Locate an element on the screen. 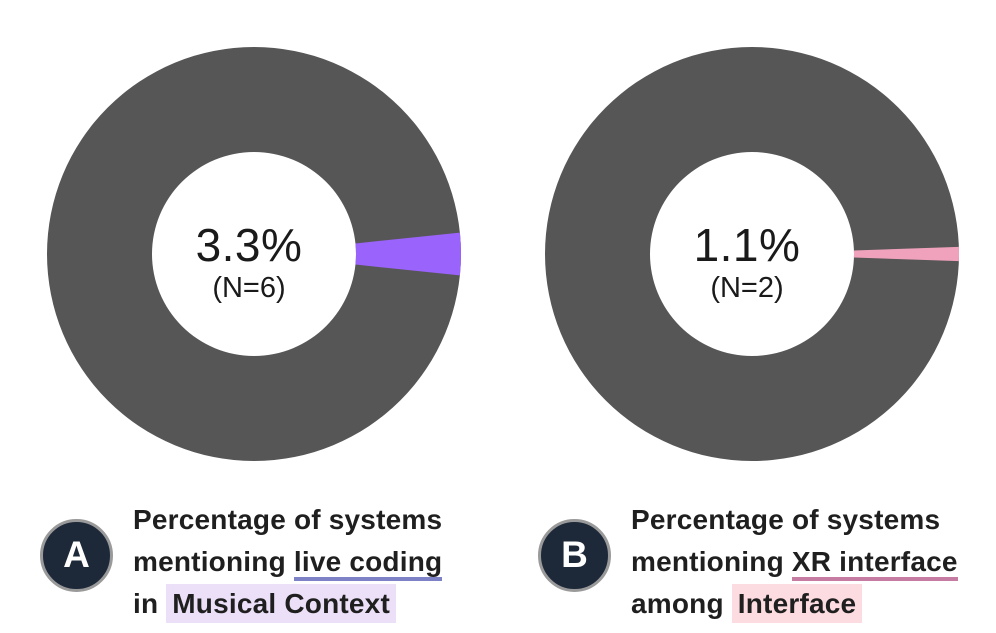 Image resolution: width=996 pixels, height=633 pixels. caption-line3-prefix: in is located at coordinates (150, 603).